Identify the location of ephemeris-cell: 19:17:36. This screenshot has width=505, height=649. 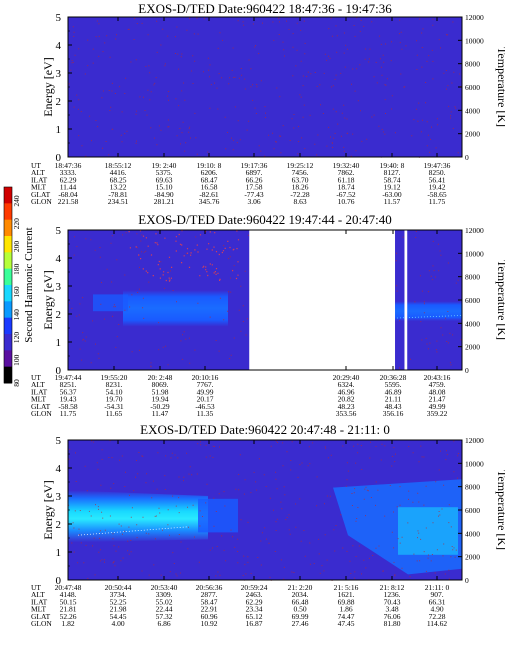
(254, 165).